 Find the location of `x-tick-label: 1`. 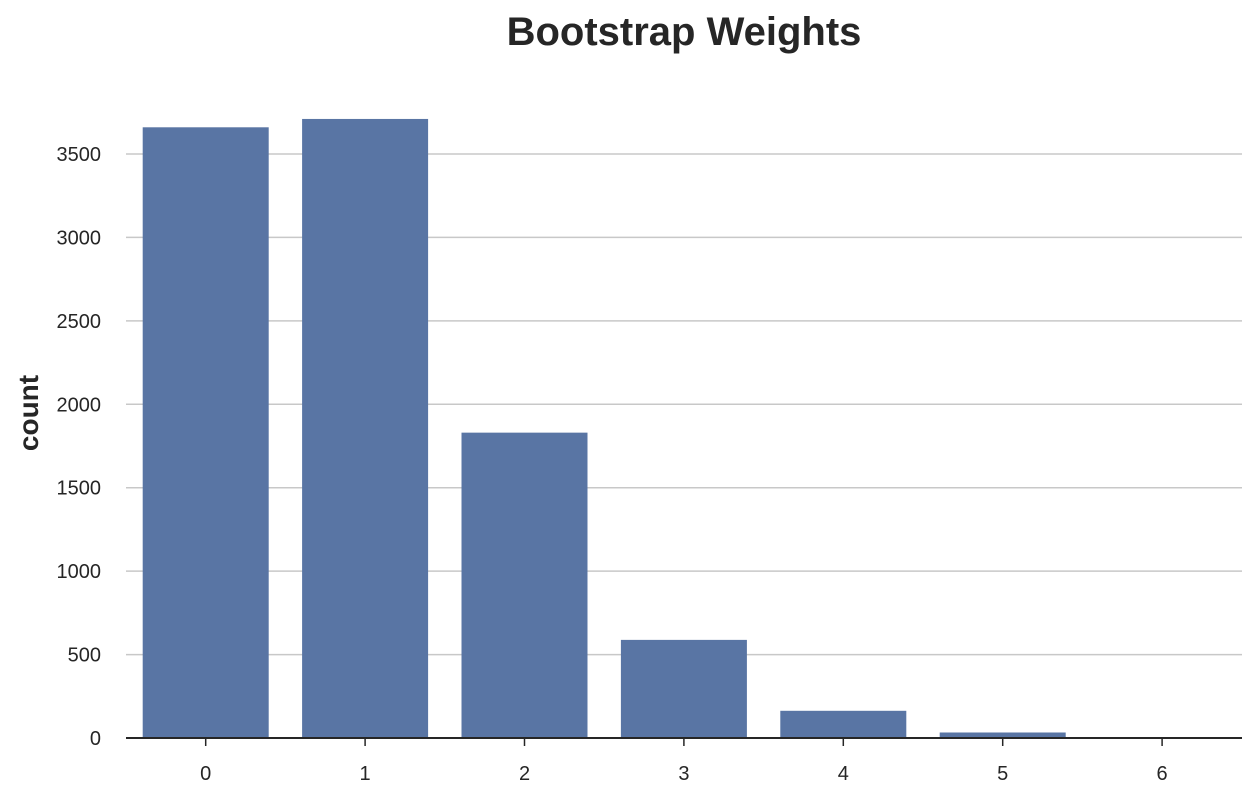

x-tick-label: 1 is located at coordinates (365, 774).